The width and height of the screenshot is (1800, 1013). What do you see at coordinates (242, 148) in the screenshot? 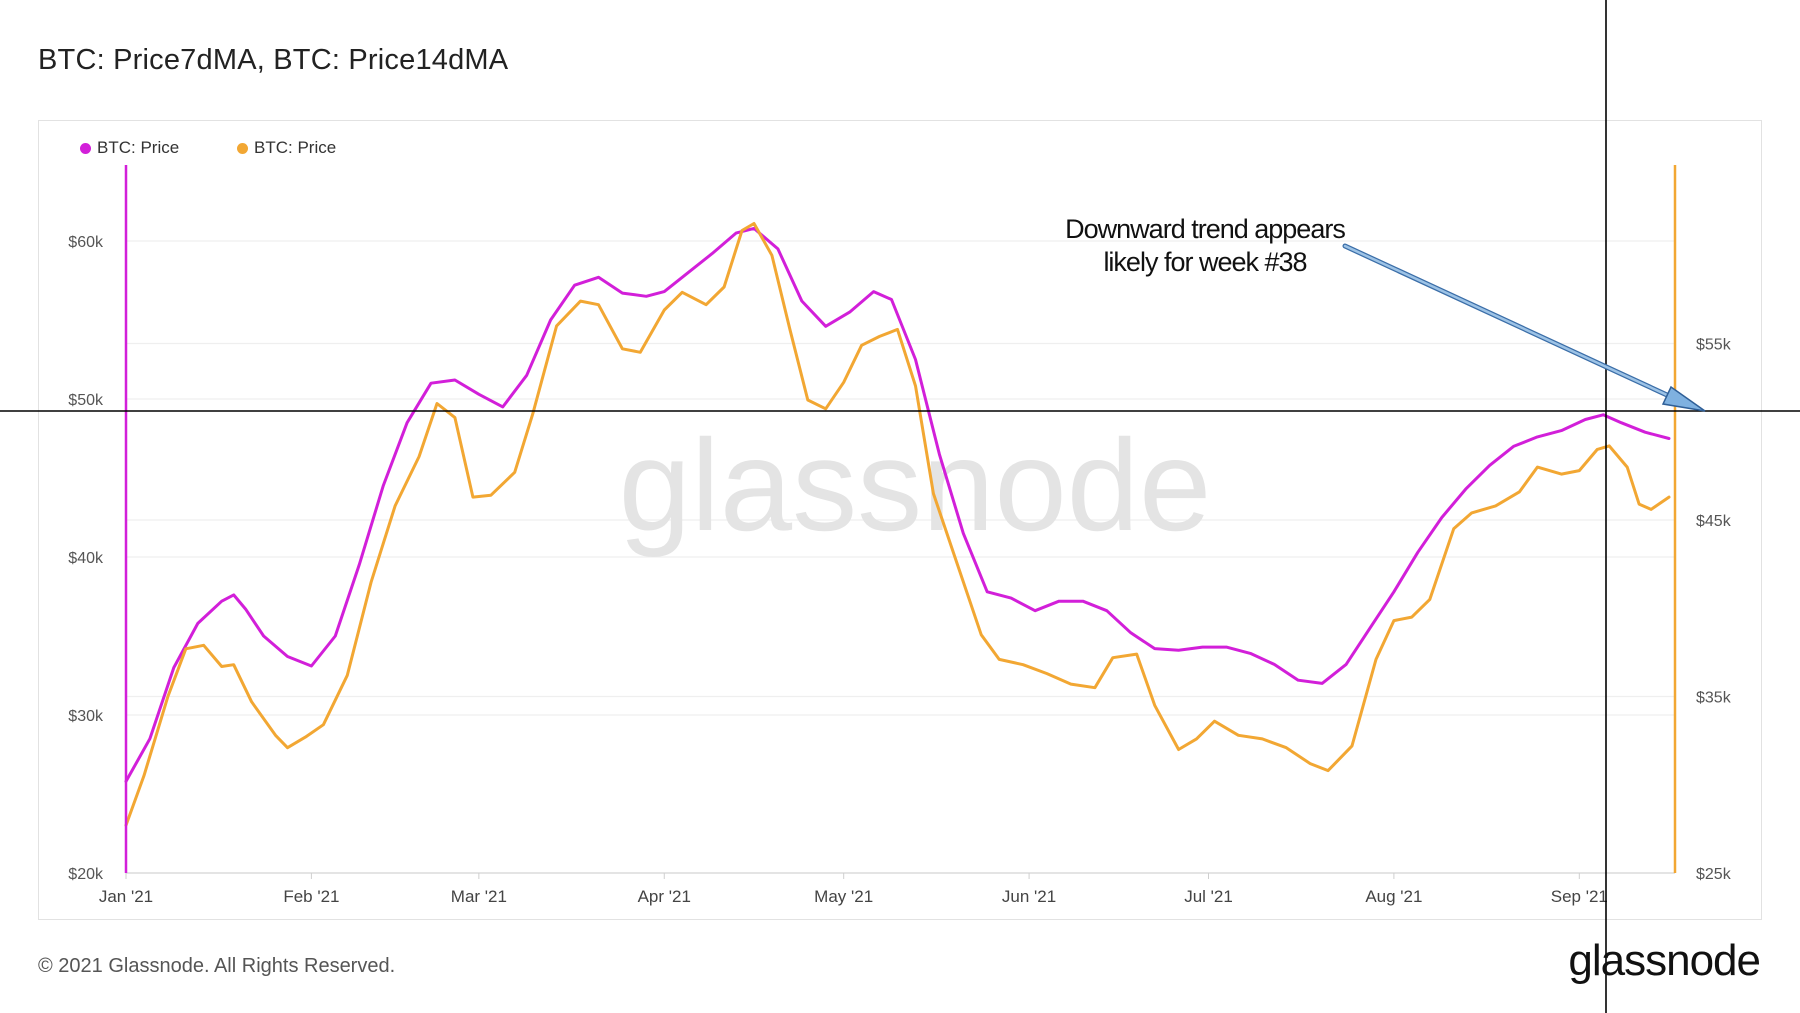
I see `legend-dot-orange` at bounding box center [242, 148].